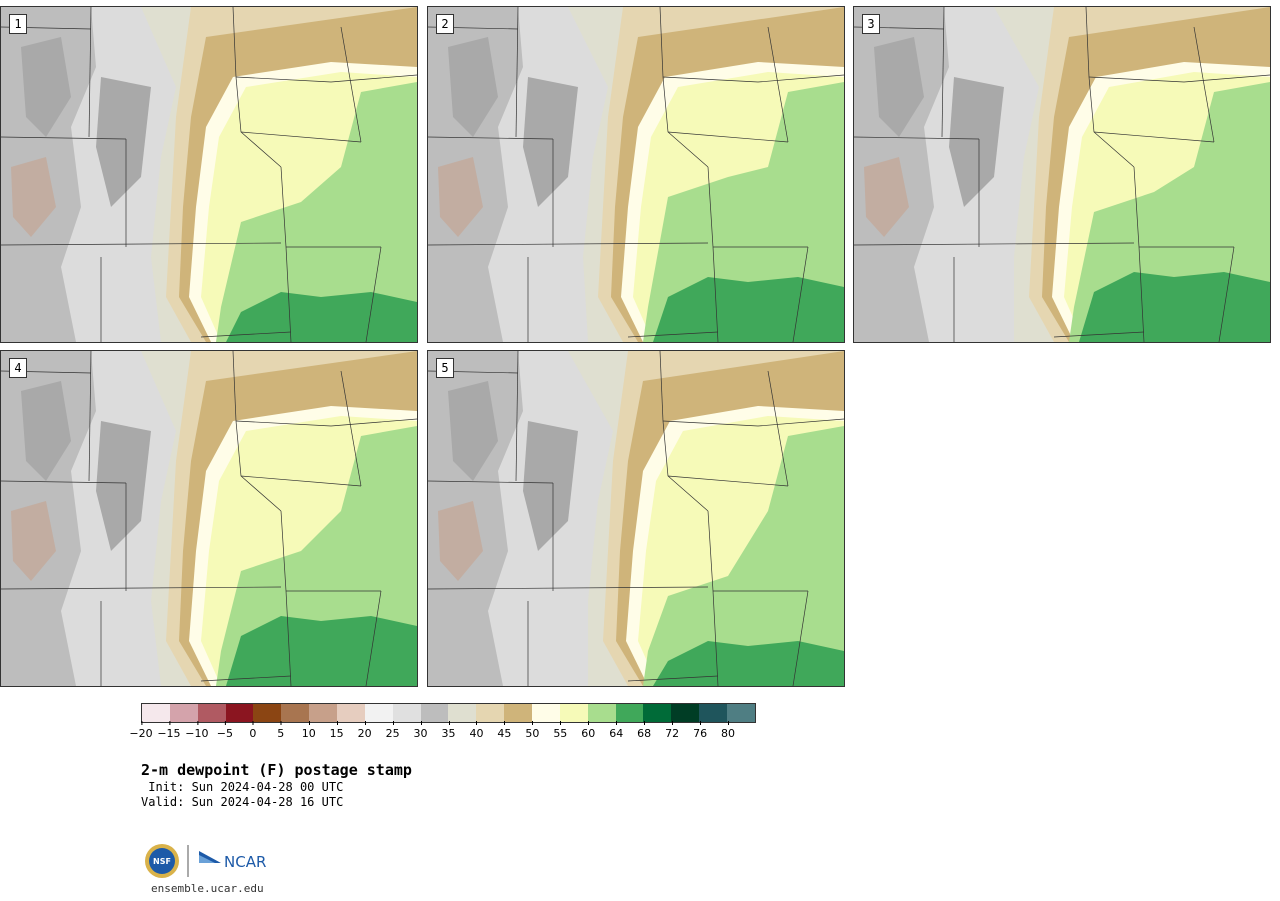  What do you see at coordinates (18, 24) in the screenshot?
I see `panel-number: 1` at bounding box center [18, 24].